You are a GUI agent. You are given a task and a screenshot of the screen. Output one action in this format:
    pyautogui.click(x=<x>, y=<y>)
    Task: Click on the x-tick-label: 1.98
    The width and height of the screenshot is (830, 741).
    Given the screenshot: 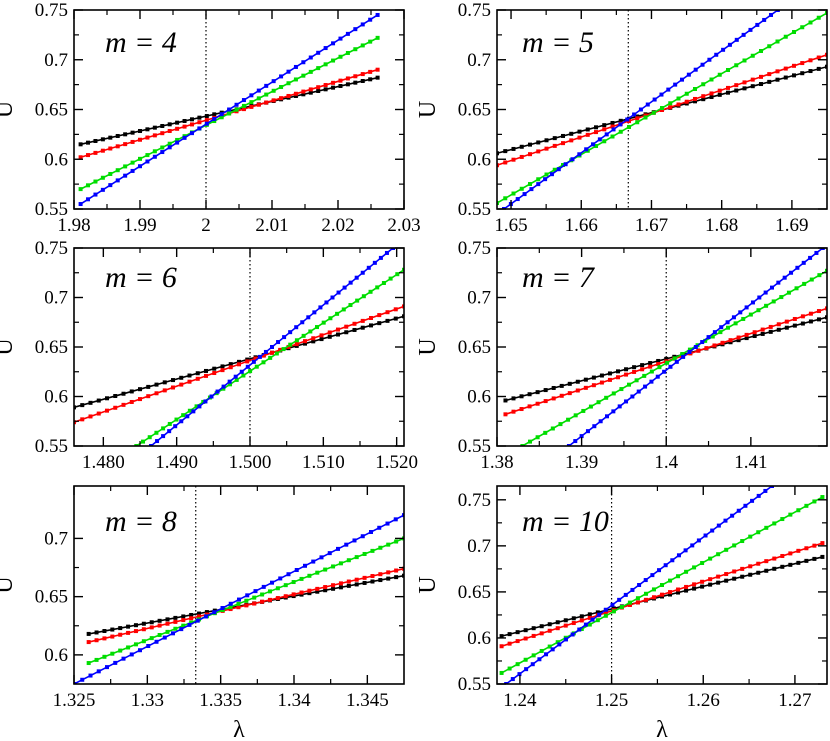 What is the action you would take?
    pyautogui.click(x=73, y=225)
    